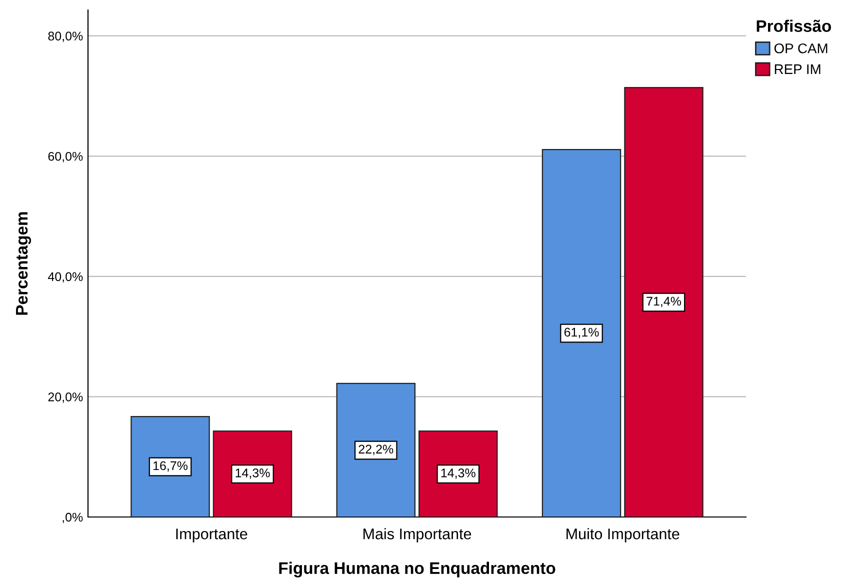 The height and width of the screenshot is (585, 846). Describe the element at coordinates (65, 157) in the screenshot. I see `y-tick-label: 60,0%` at that location.